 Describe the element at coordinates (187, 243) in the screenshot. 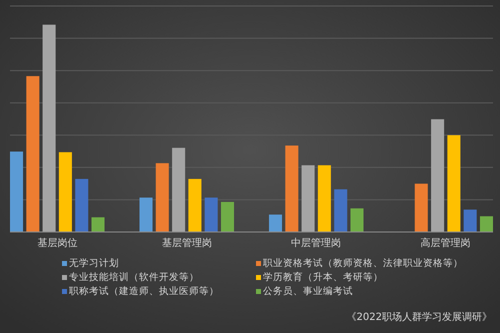

I see `x-tick-label: 基层管理岗` at that location.